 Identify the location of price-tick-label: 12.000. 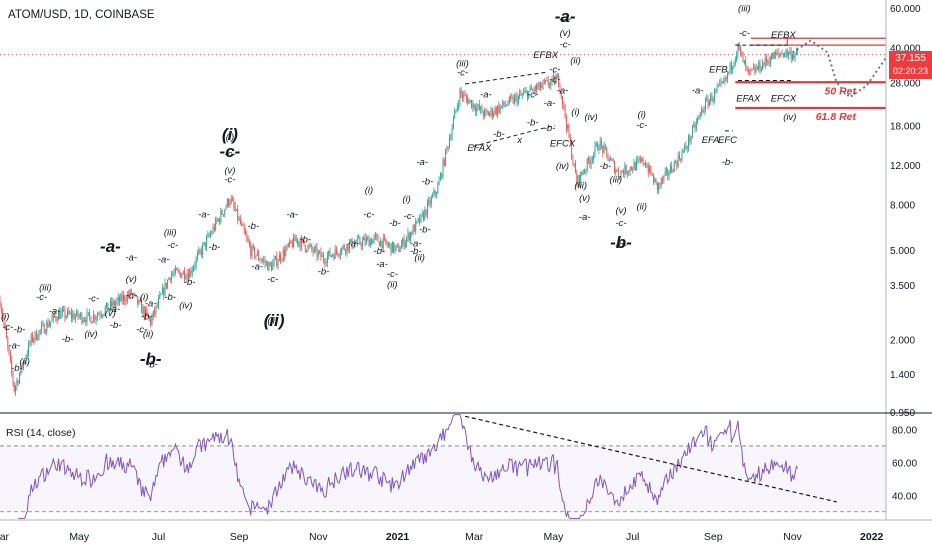
(905, 166).